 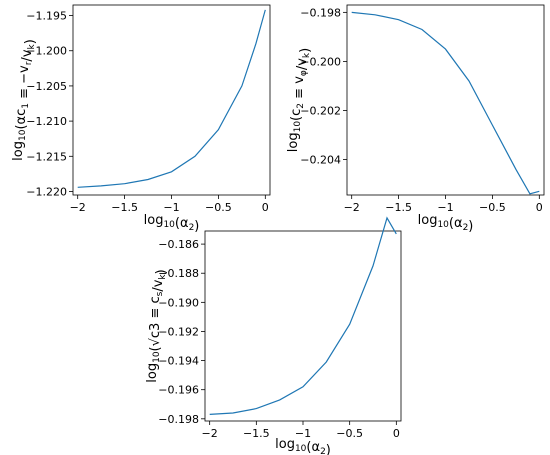 I want to click on y-tick-label: −0.188, so click(x=178, y=273).